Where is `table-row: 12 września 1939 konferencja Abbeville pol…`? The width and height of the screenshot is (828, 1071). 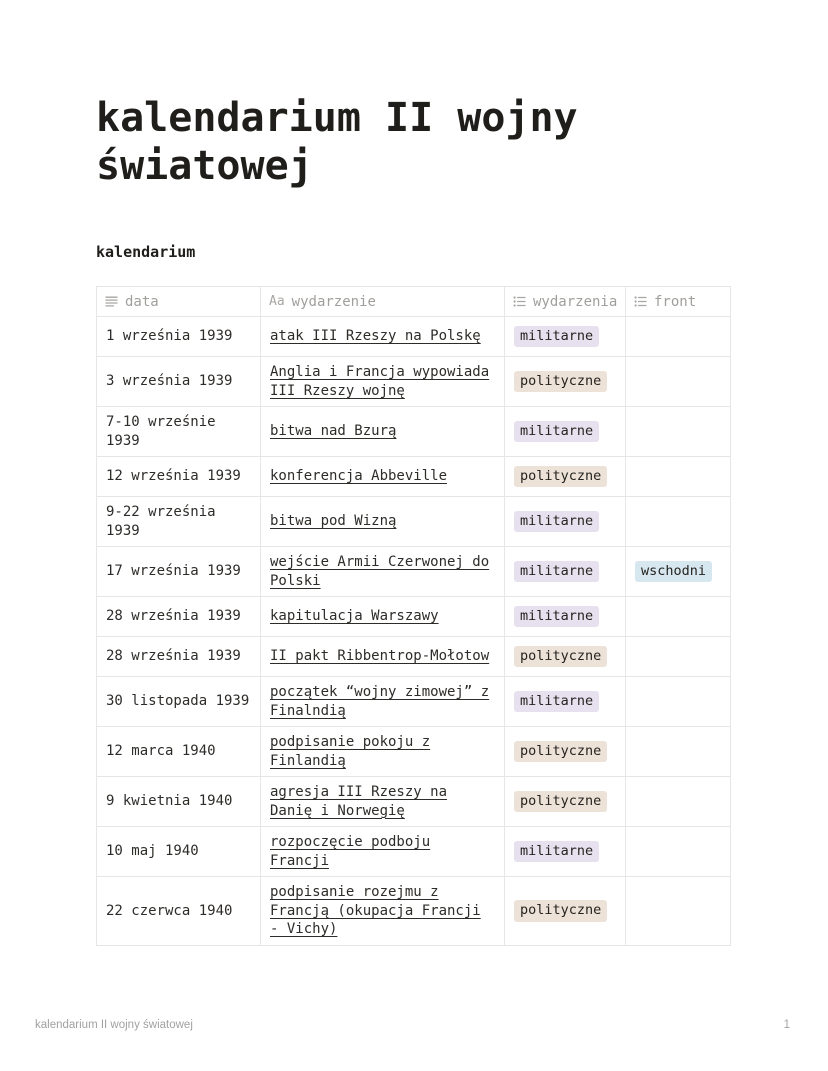 table-row: 12 września 1939 konferencja Abbeville pol… is located at coordinates (413, 476).